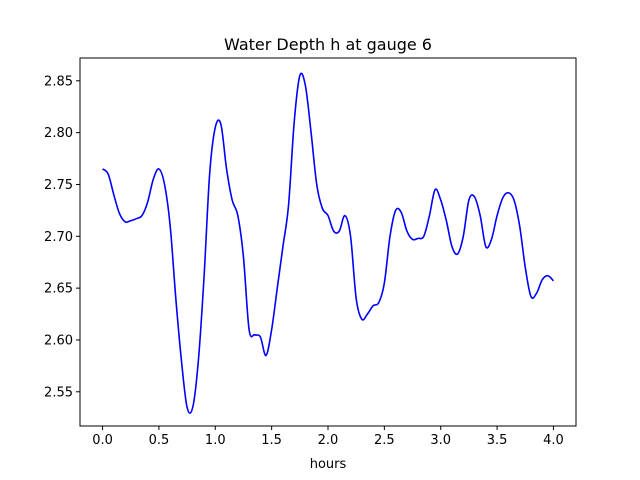 The image size is (640, 480). What do you see at coordinates (328, 44) in the screenshot?
I see `chart-title: Water Depth h at gauge 6` at bounding box center [328, 44].